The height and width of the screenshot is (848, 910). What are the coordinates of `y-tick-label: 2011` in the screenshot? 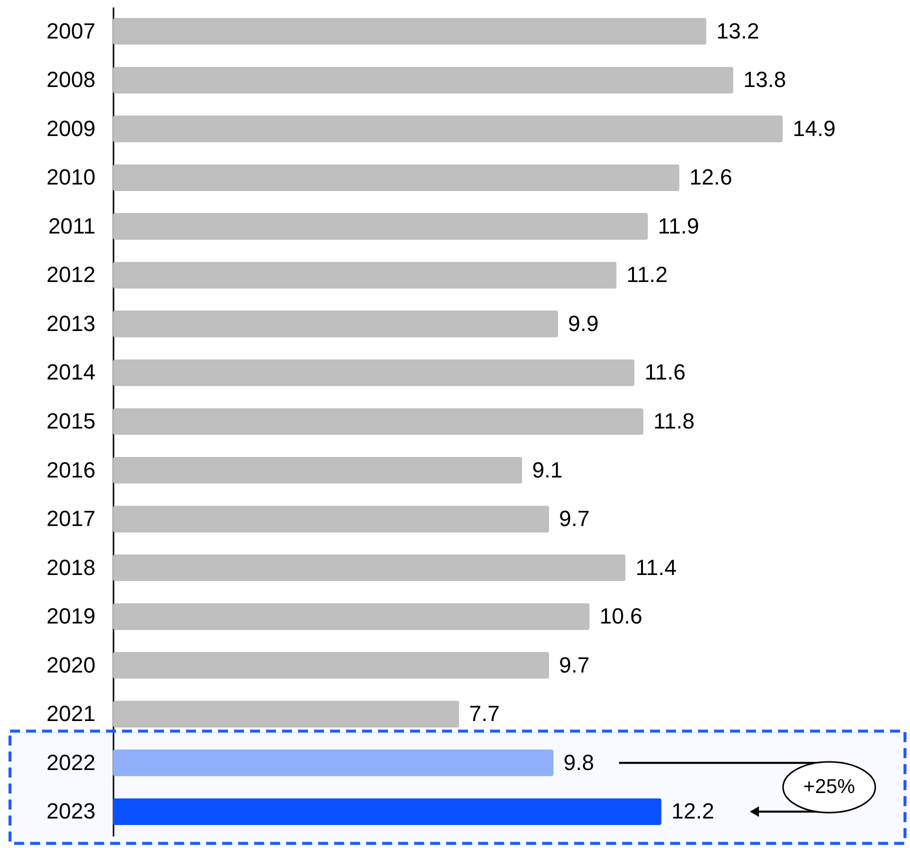 It's located at (72, 225).